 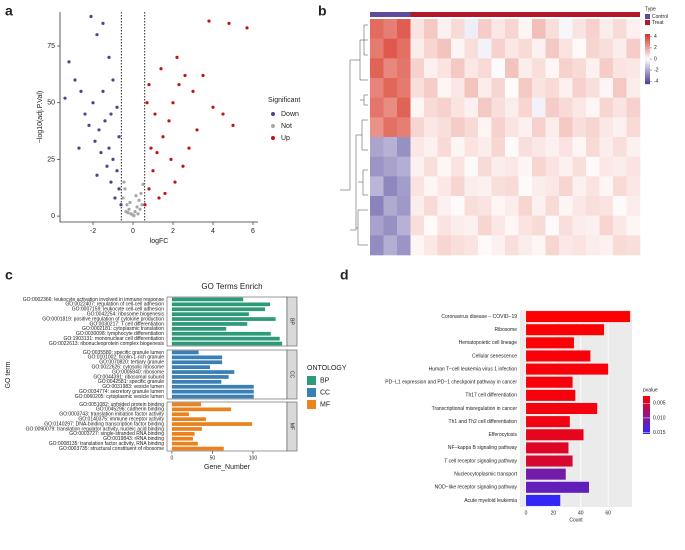 I want to click on legend-title: pvalue, so click(x=650, y=390).